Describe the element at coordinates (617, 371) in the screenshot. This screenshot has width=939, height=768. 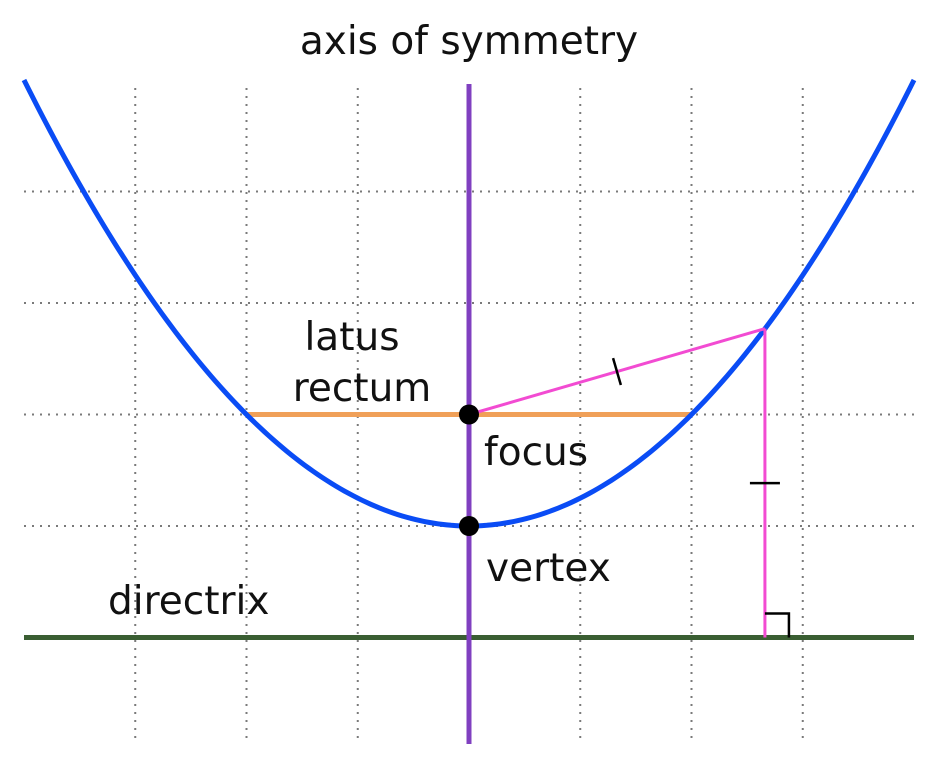
I see `equal-length-tick-mark` at that location.